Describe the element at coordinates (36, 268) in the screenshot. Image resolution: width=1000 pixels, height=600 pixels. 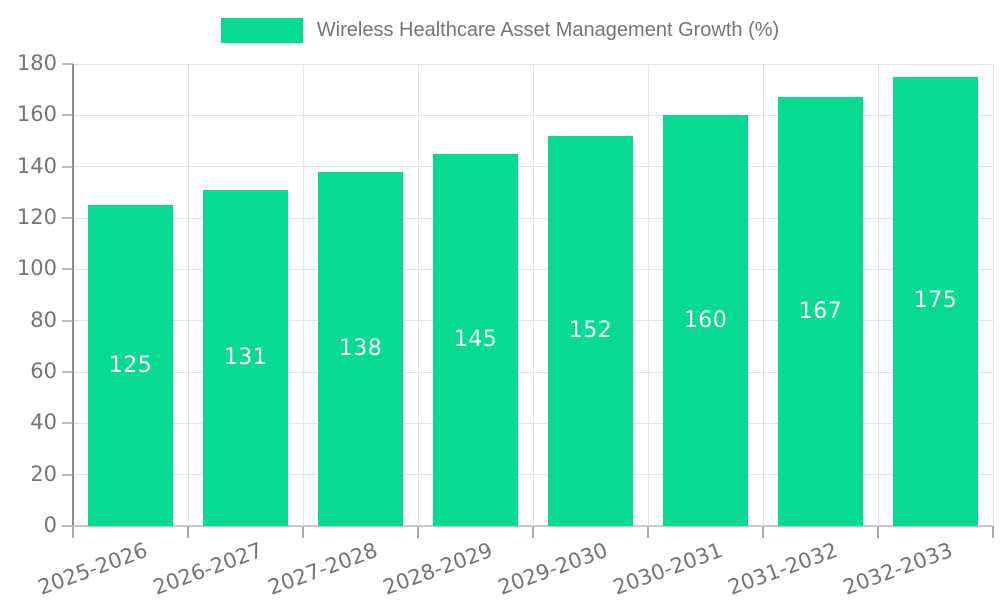
I see `y-axis-label: 100` at that location.